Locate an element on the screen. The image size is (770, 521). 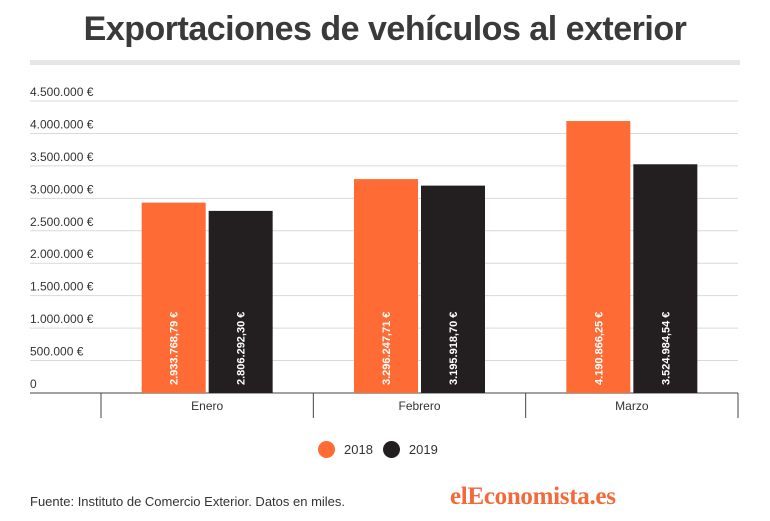
legend-item-2018: 2018 is located at coordinates (345, 449).